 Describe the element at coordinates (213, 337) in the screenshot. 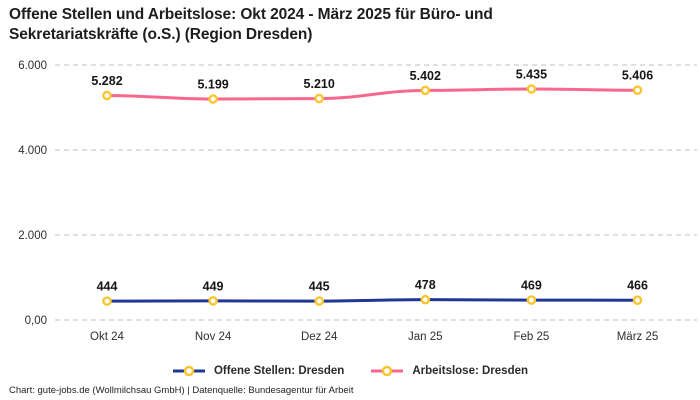

I see `x-tick-label: Nov 24` at that location.